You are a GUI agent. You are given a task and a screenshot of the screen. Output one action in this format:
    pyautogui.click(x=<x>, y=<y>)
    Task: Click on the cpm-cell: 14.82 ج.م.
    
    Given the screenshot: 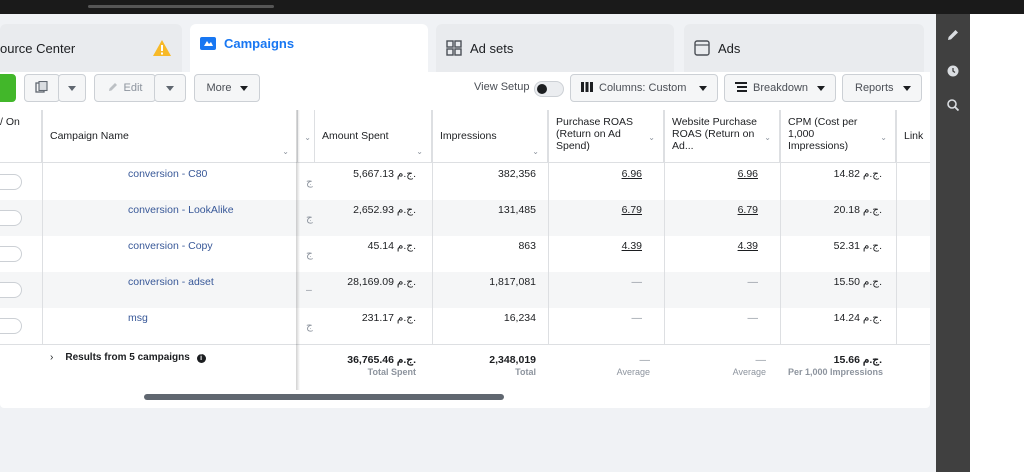 What is the action you would take?
    pyautogui.click(x=857, y=174)
    